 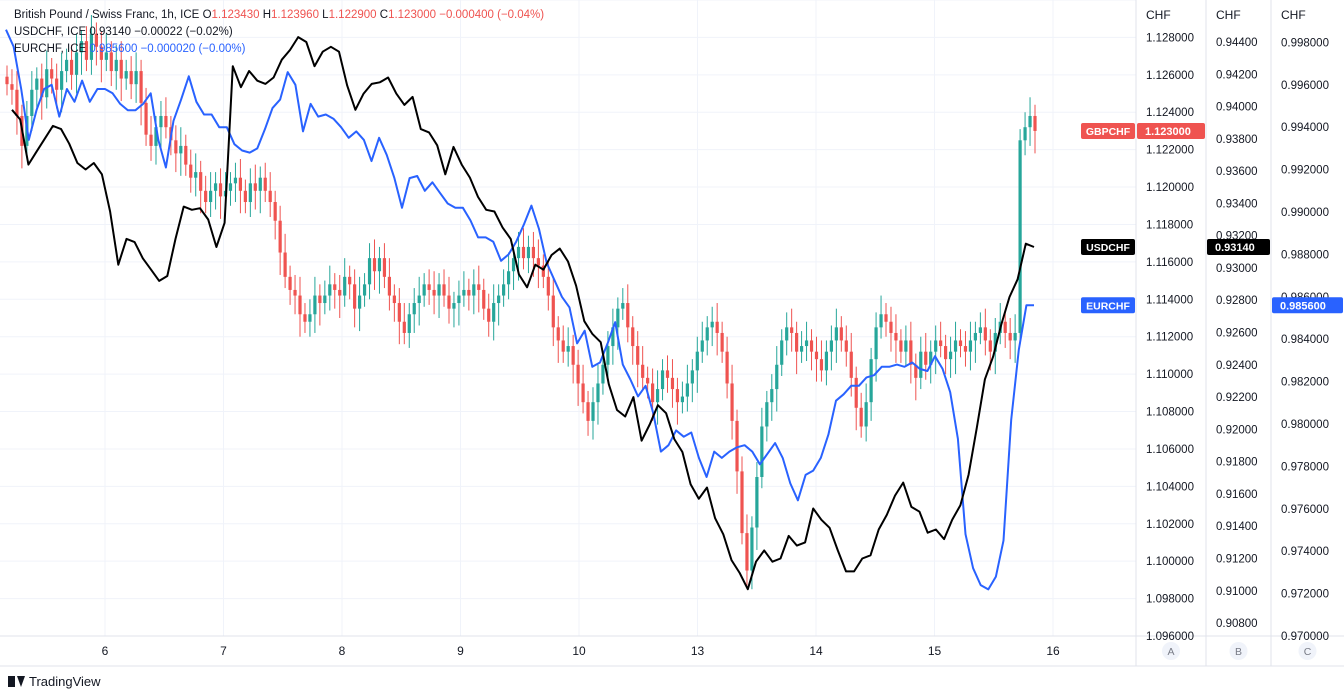 I want to click on axis-tick-B: 0.92000, so click(x=1237, y=430).